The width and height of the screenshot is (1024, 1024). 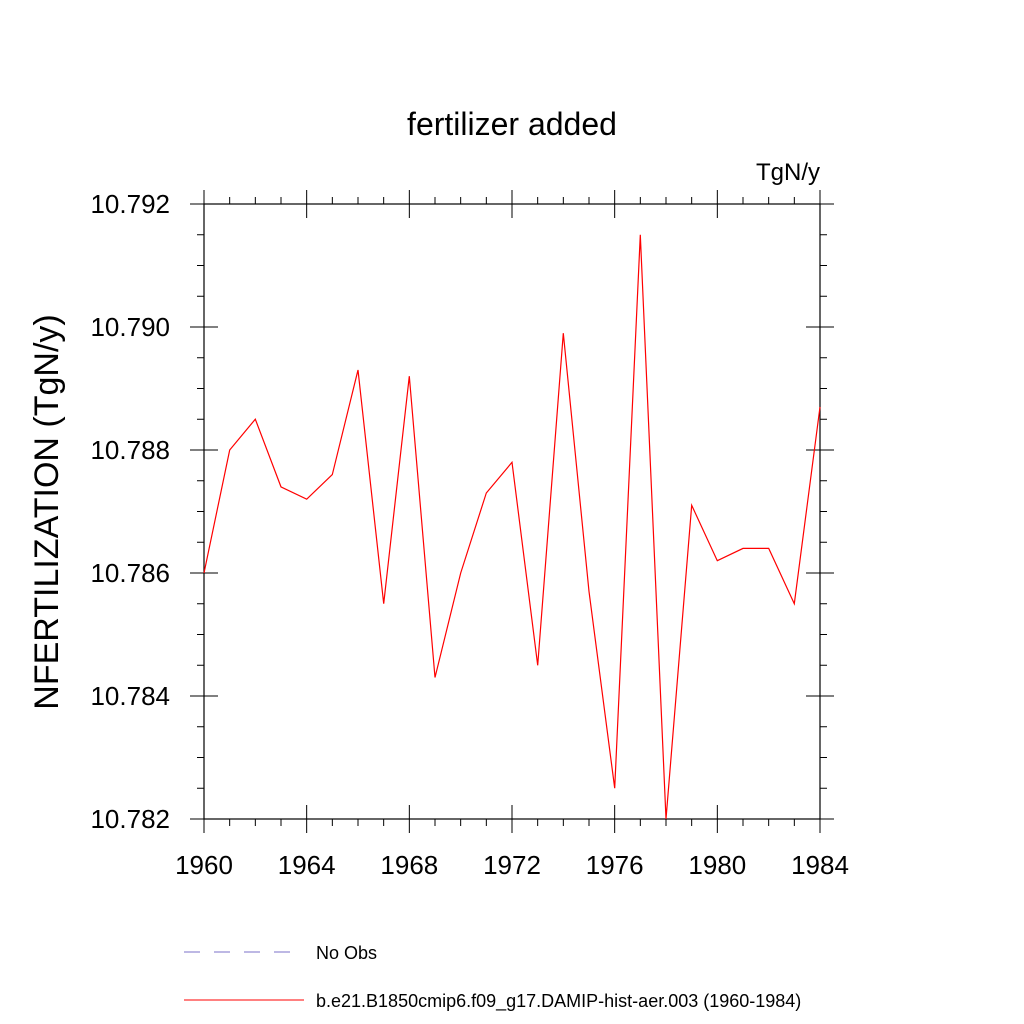 I want to click on x-tick-label: 1964, so click(x=307, y=865).